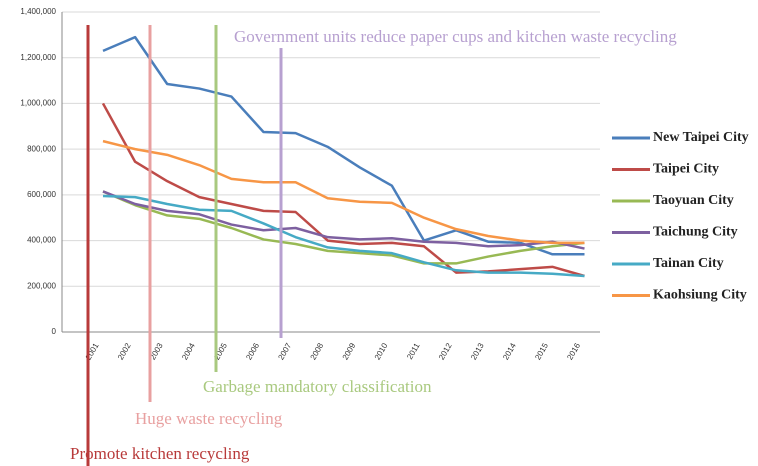 Image resolution: width=758 pixels, height=466 pixels. What do you see at coordinates (41, 285) in the screenshot?
I see `y-tick-label: 200,000` at bounding box center [41, 285].